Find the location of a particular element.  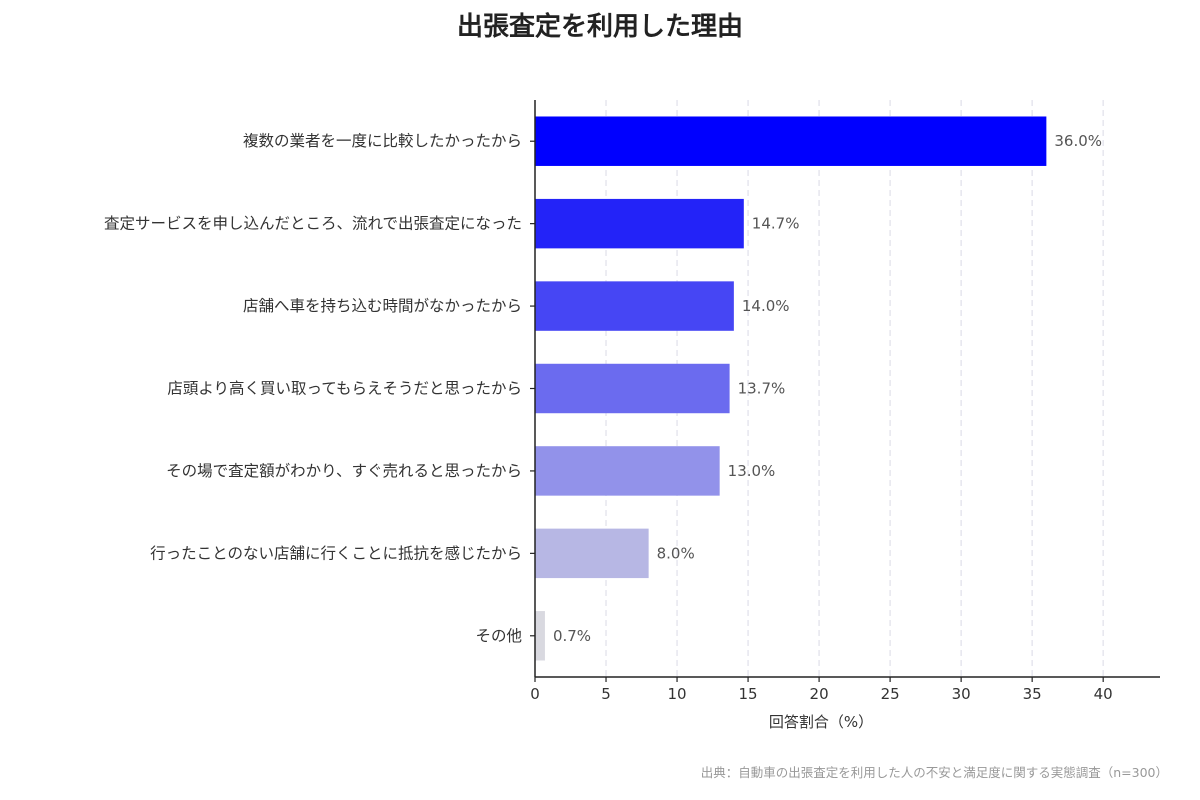

chart-title: 出張査定を利用した理由 is located at coordinates (600, 26).